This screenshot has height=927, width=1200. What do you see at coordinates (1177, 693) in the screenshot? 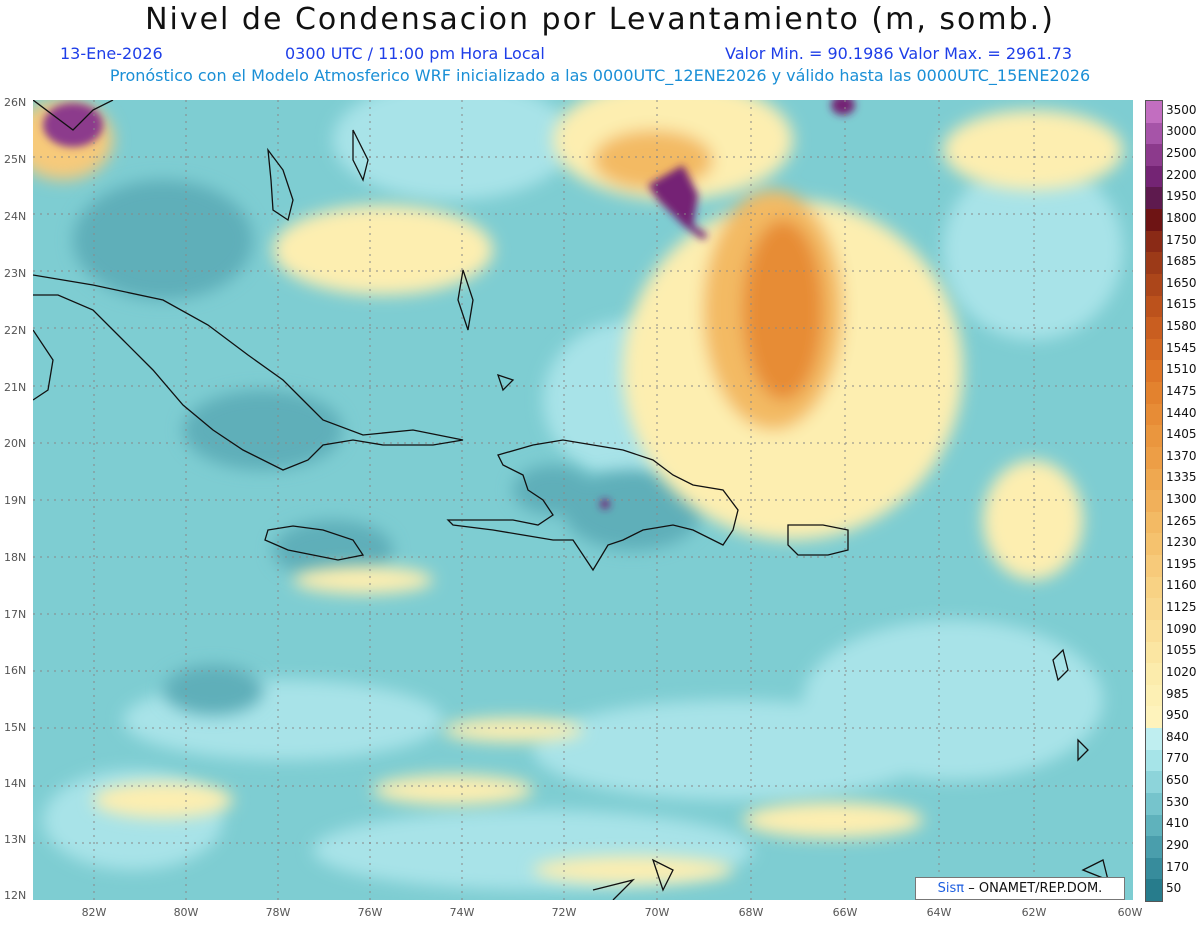
I see `colorbar-label: 985` at bounding box center [1177, 693].